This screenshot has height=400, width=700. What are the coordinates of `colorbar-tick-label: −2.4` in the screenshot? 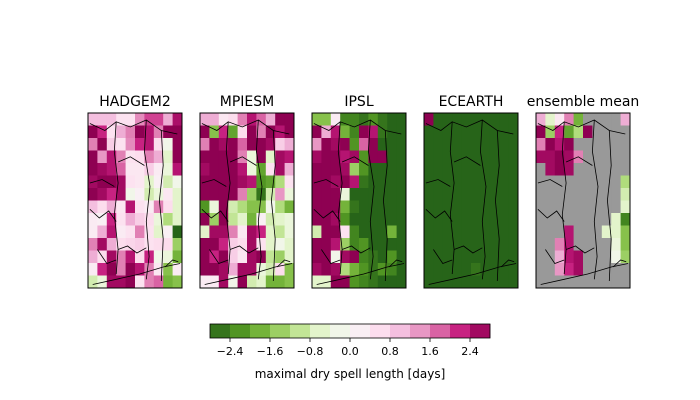 It's located at (230, 351).